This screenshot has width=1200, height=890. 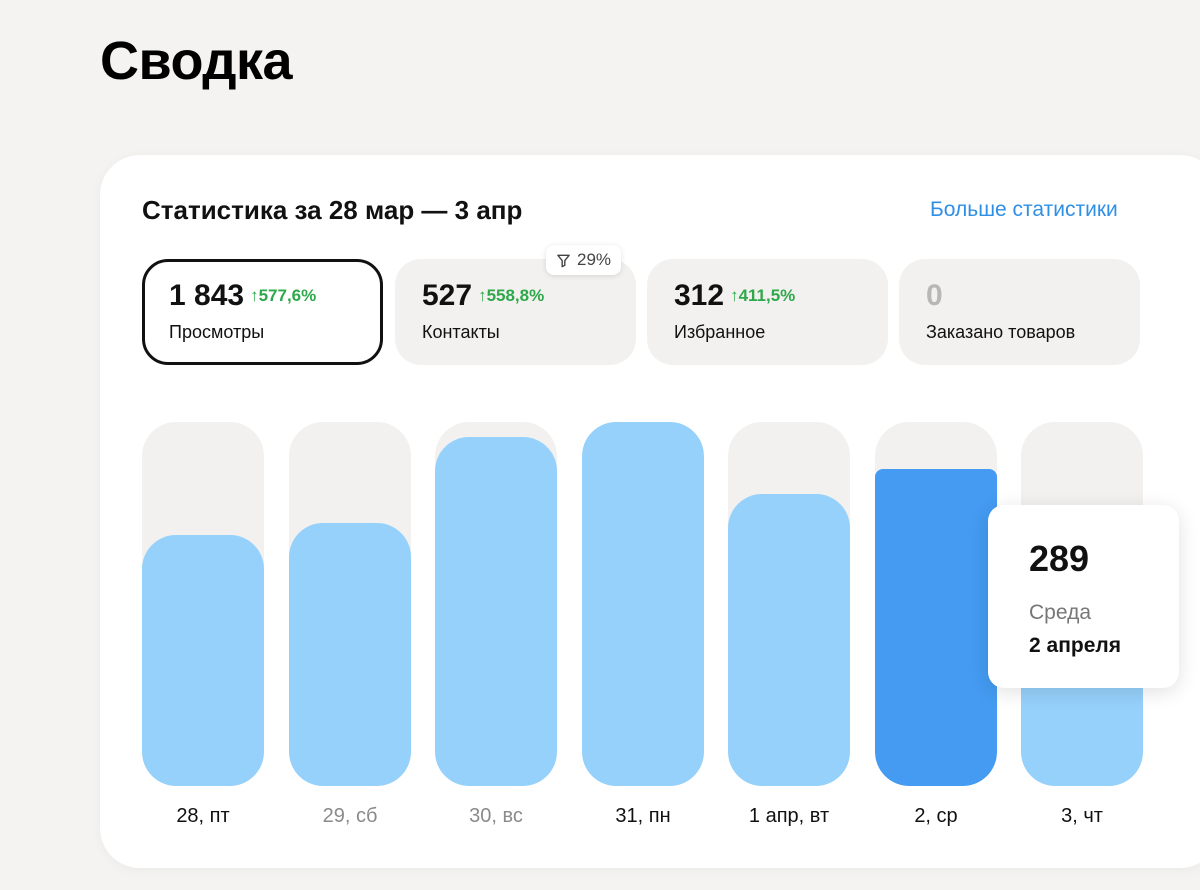 I want to click on more-statistics-link: Больше статистики, so click(x=1024, y=209).